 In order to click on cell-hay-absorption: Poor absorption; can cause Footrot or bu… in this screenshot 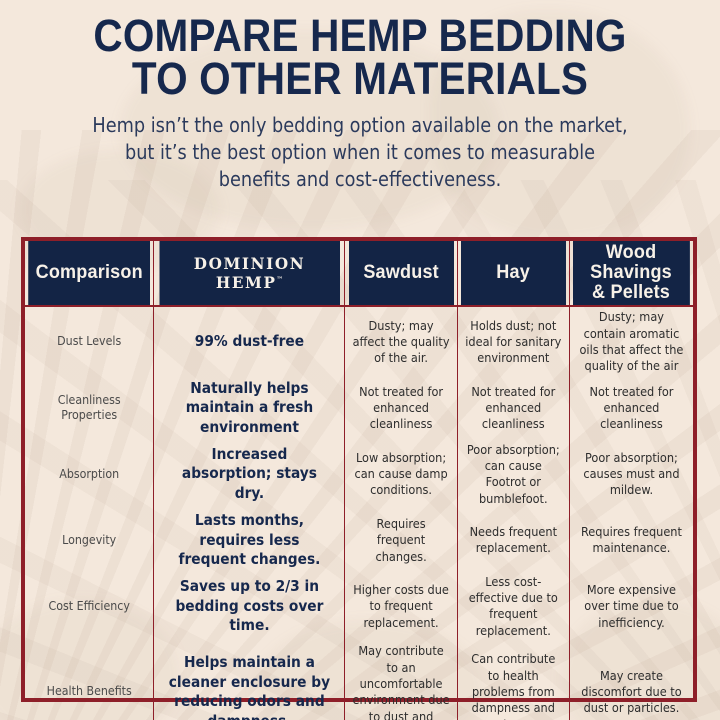, I will do `click(513, 474)`.